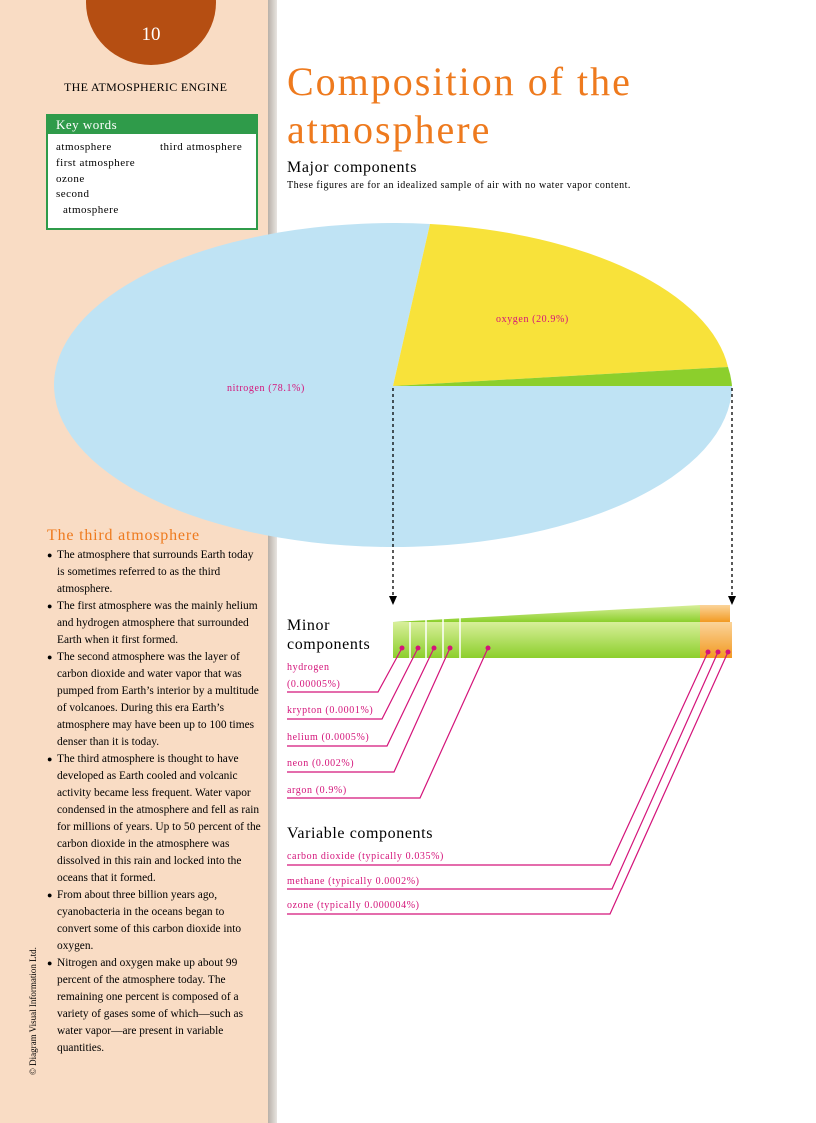 Image resolution: width=816 pixels, height=1123 pixels. Describe the element at coordinates (308, 667) in the screenshot. I see `minor-label: hydrogen` at that location.